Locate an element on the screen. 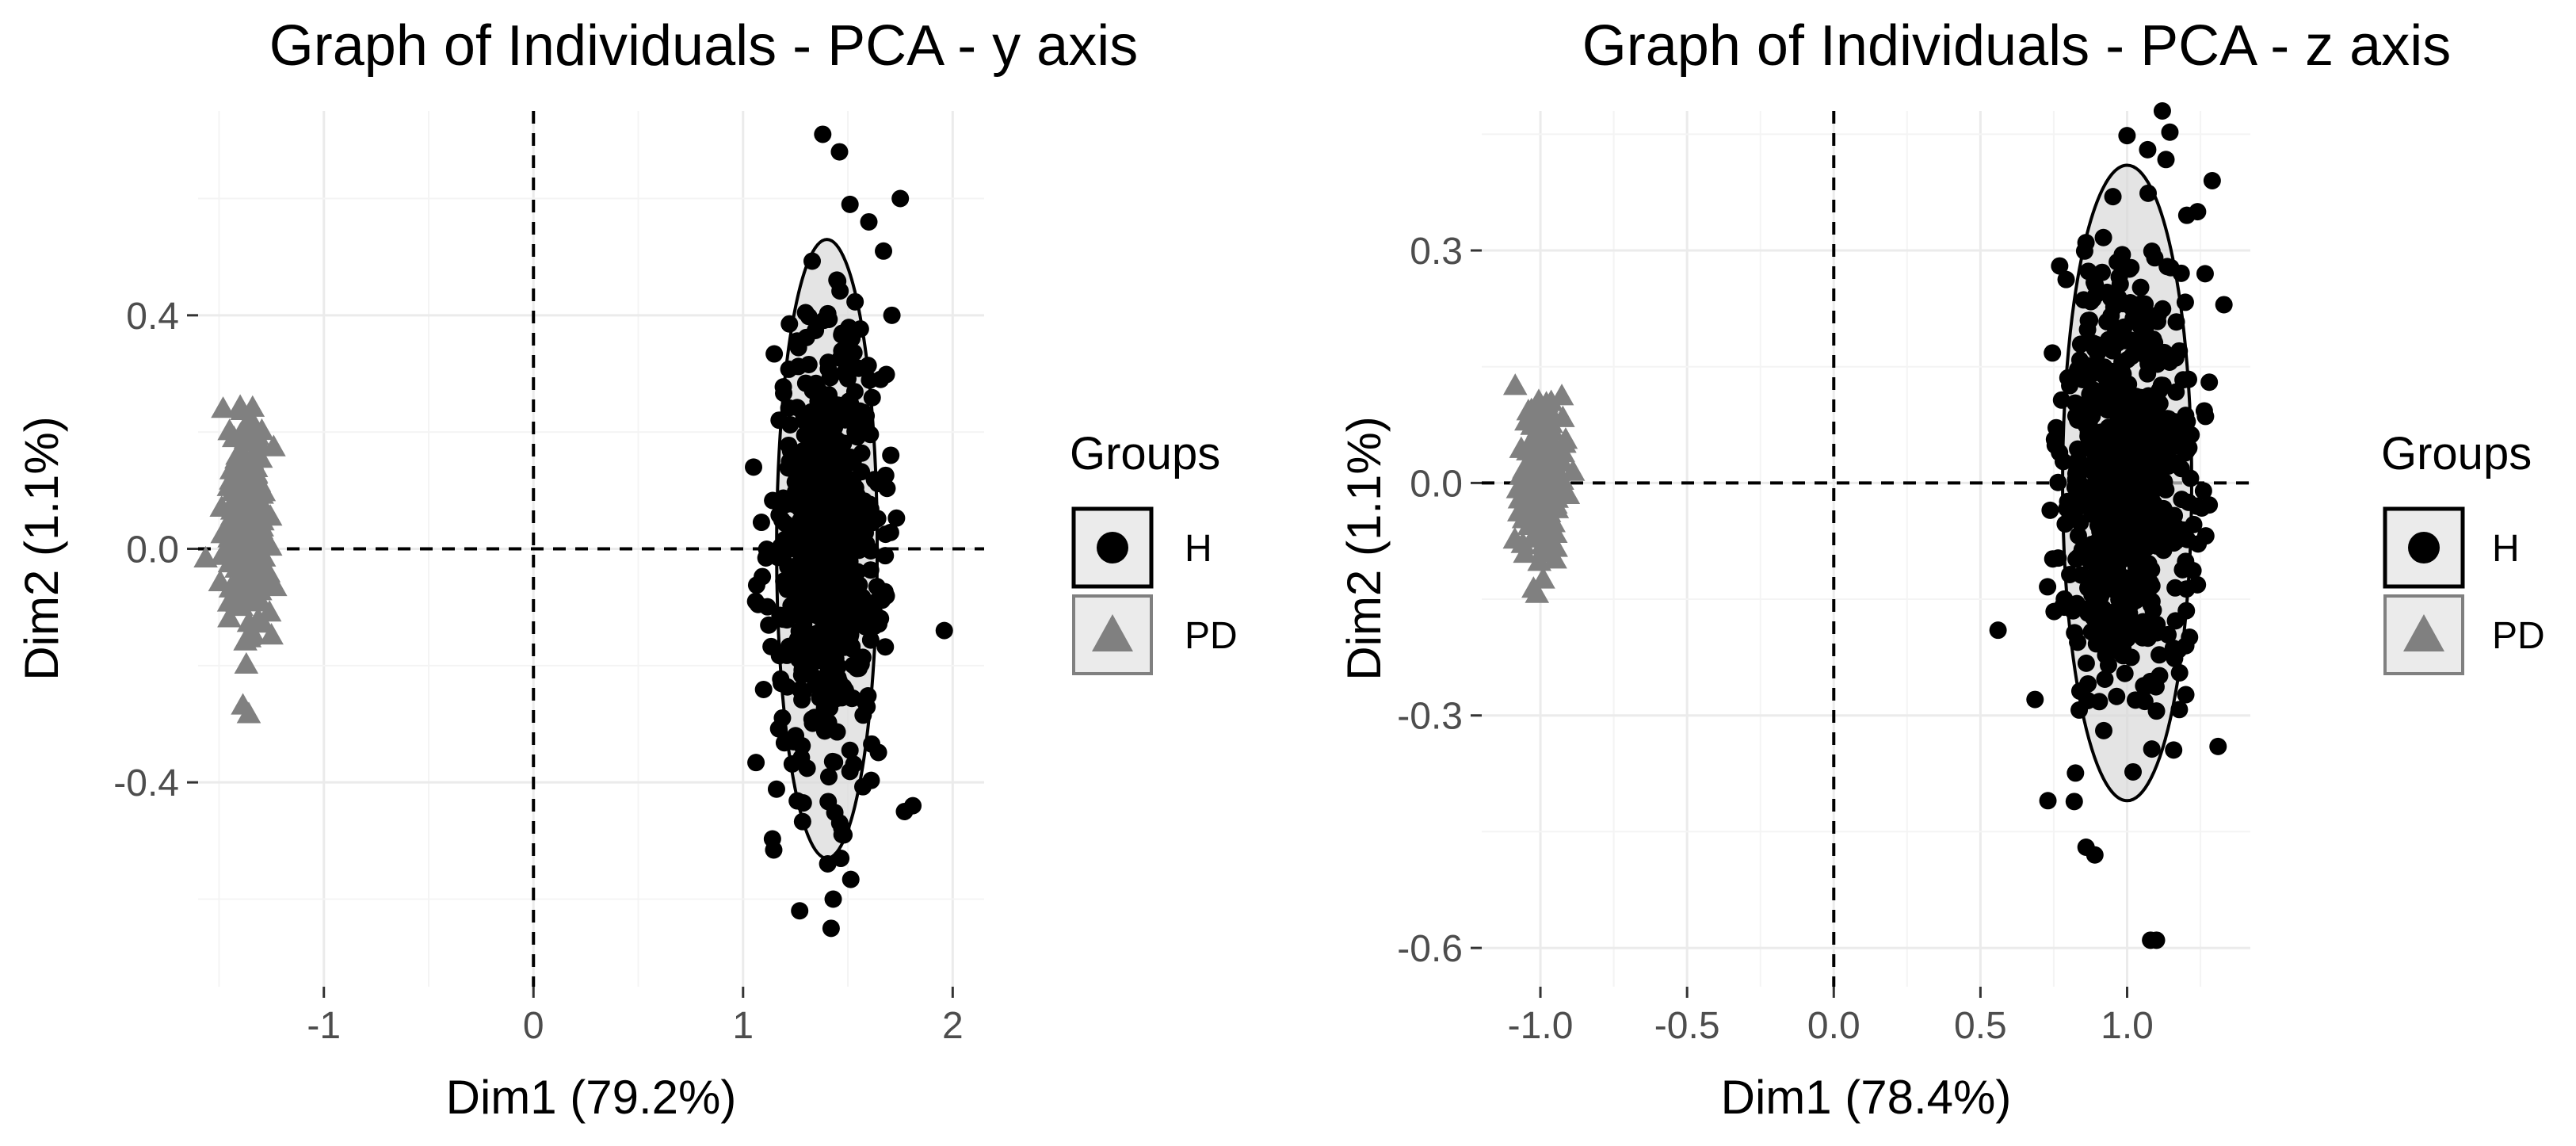 The image size is (2576, 1146). legend-h-icon is located at coordinates (1112, 547).